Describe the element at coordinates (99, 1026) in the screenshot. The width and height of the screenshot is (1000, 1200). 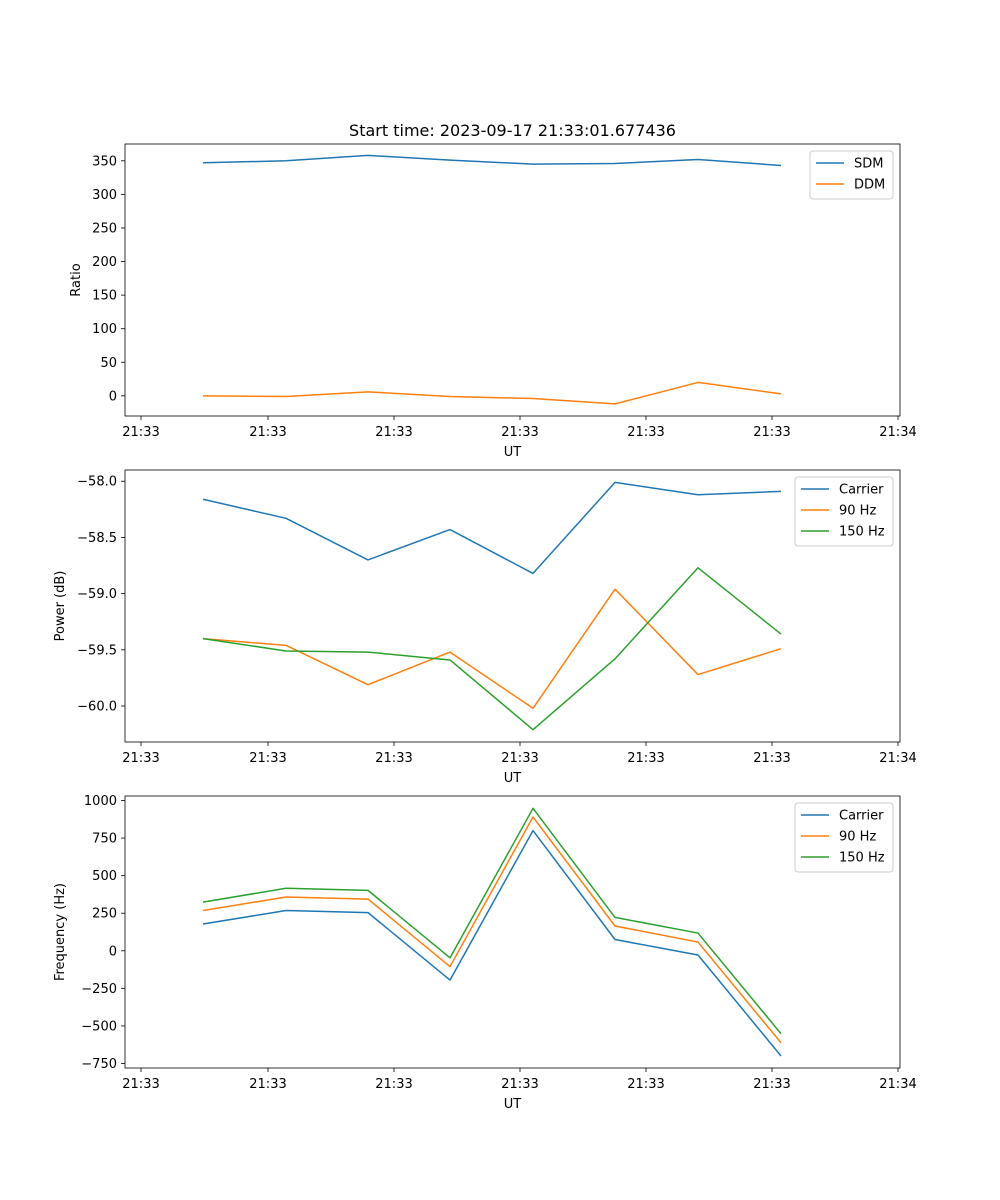
I see `y-tick-label: −500` at that location.